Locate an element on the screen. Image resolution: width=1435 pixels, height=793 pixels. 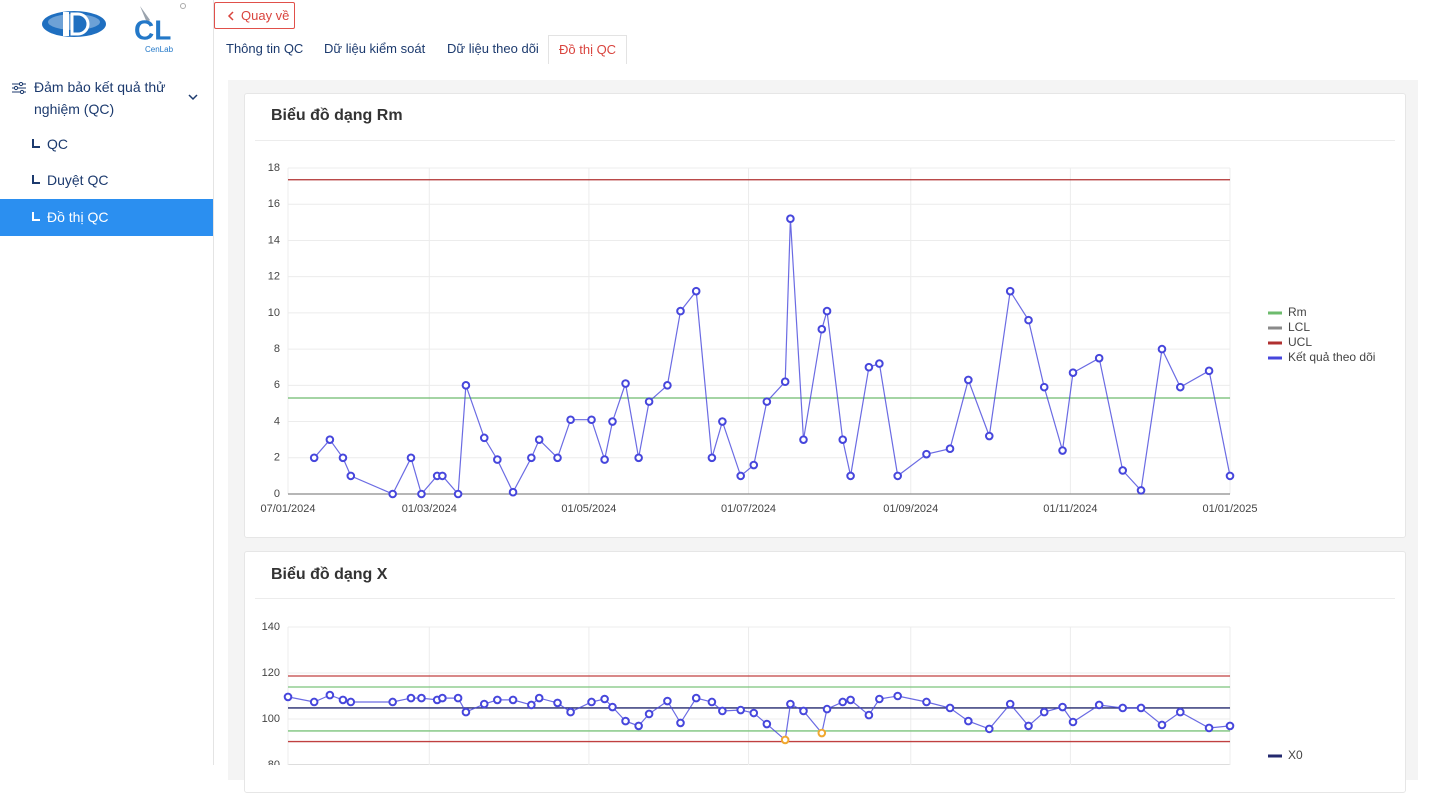
menu-item-label: Đồ thị QC is located at coordinates (78, 217).